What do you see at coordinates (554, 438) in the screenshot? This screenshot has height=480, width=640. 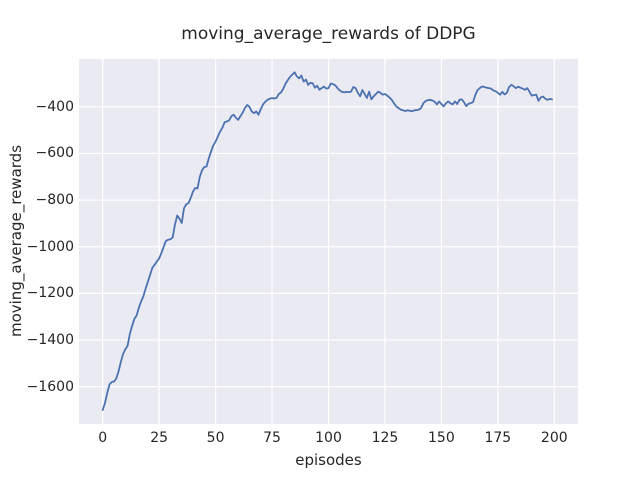 I see `x-tick-label: 200` at bounding box center [554, 438].